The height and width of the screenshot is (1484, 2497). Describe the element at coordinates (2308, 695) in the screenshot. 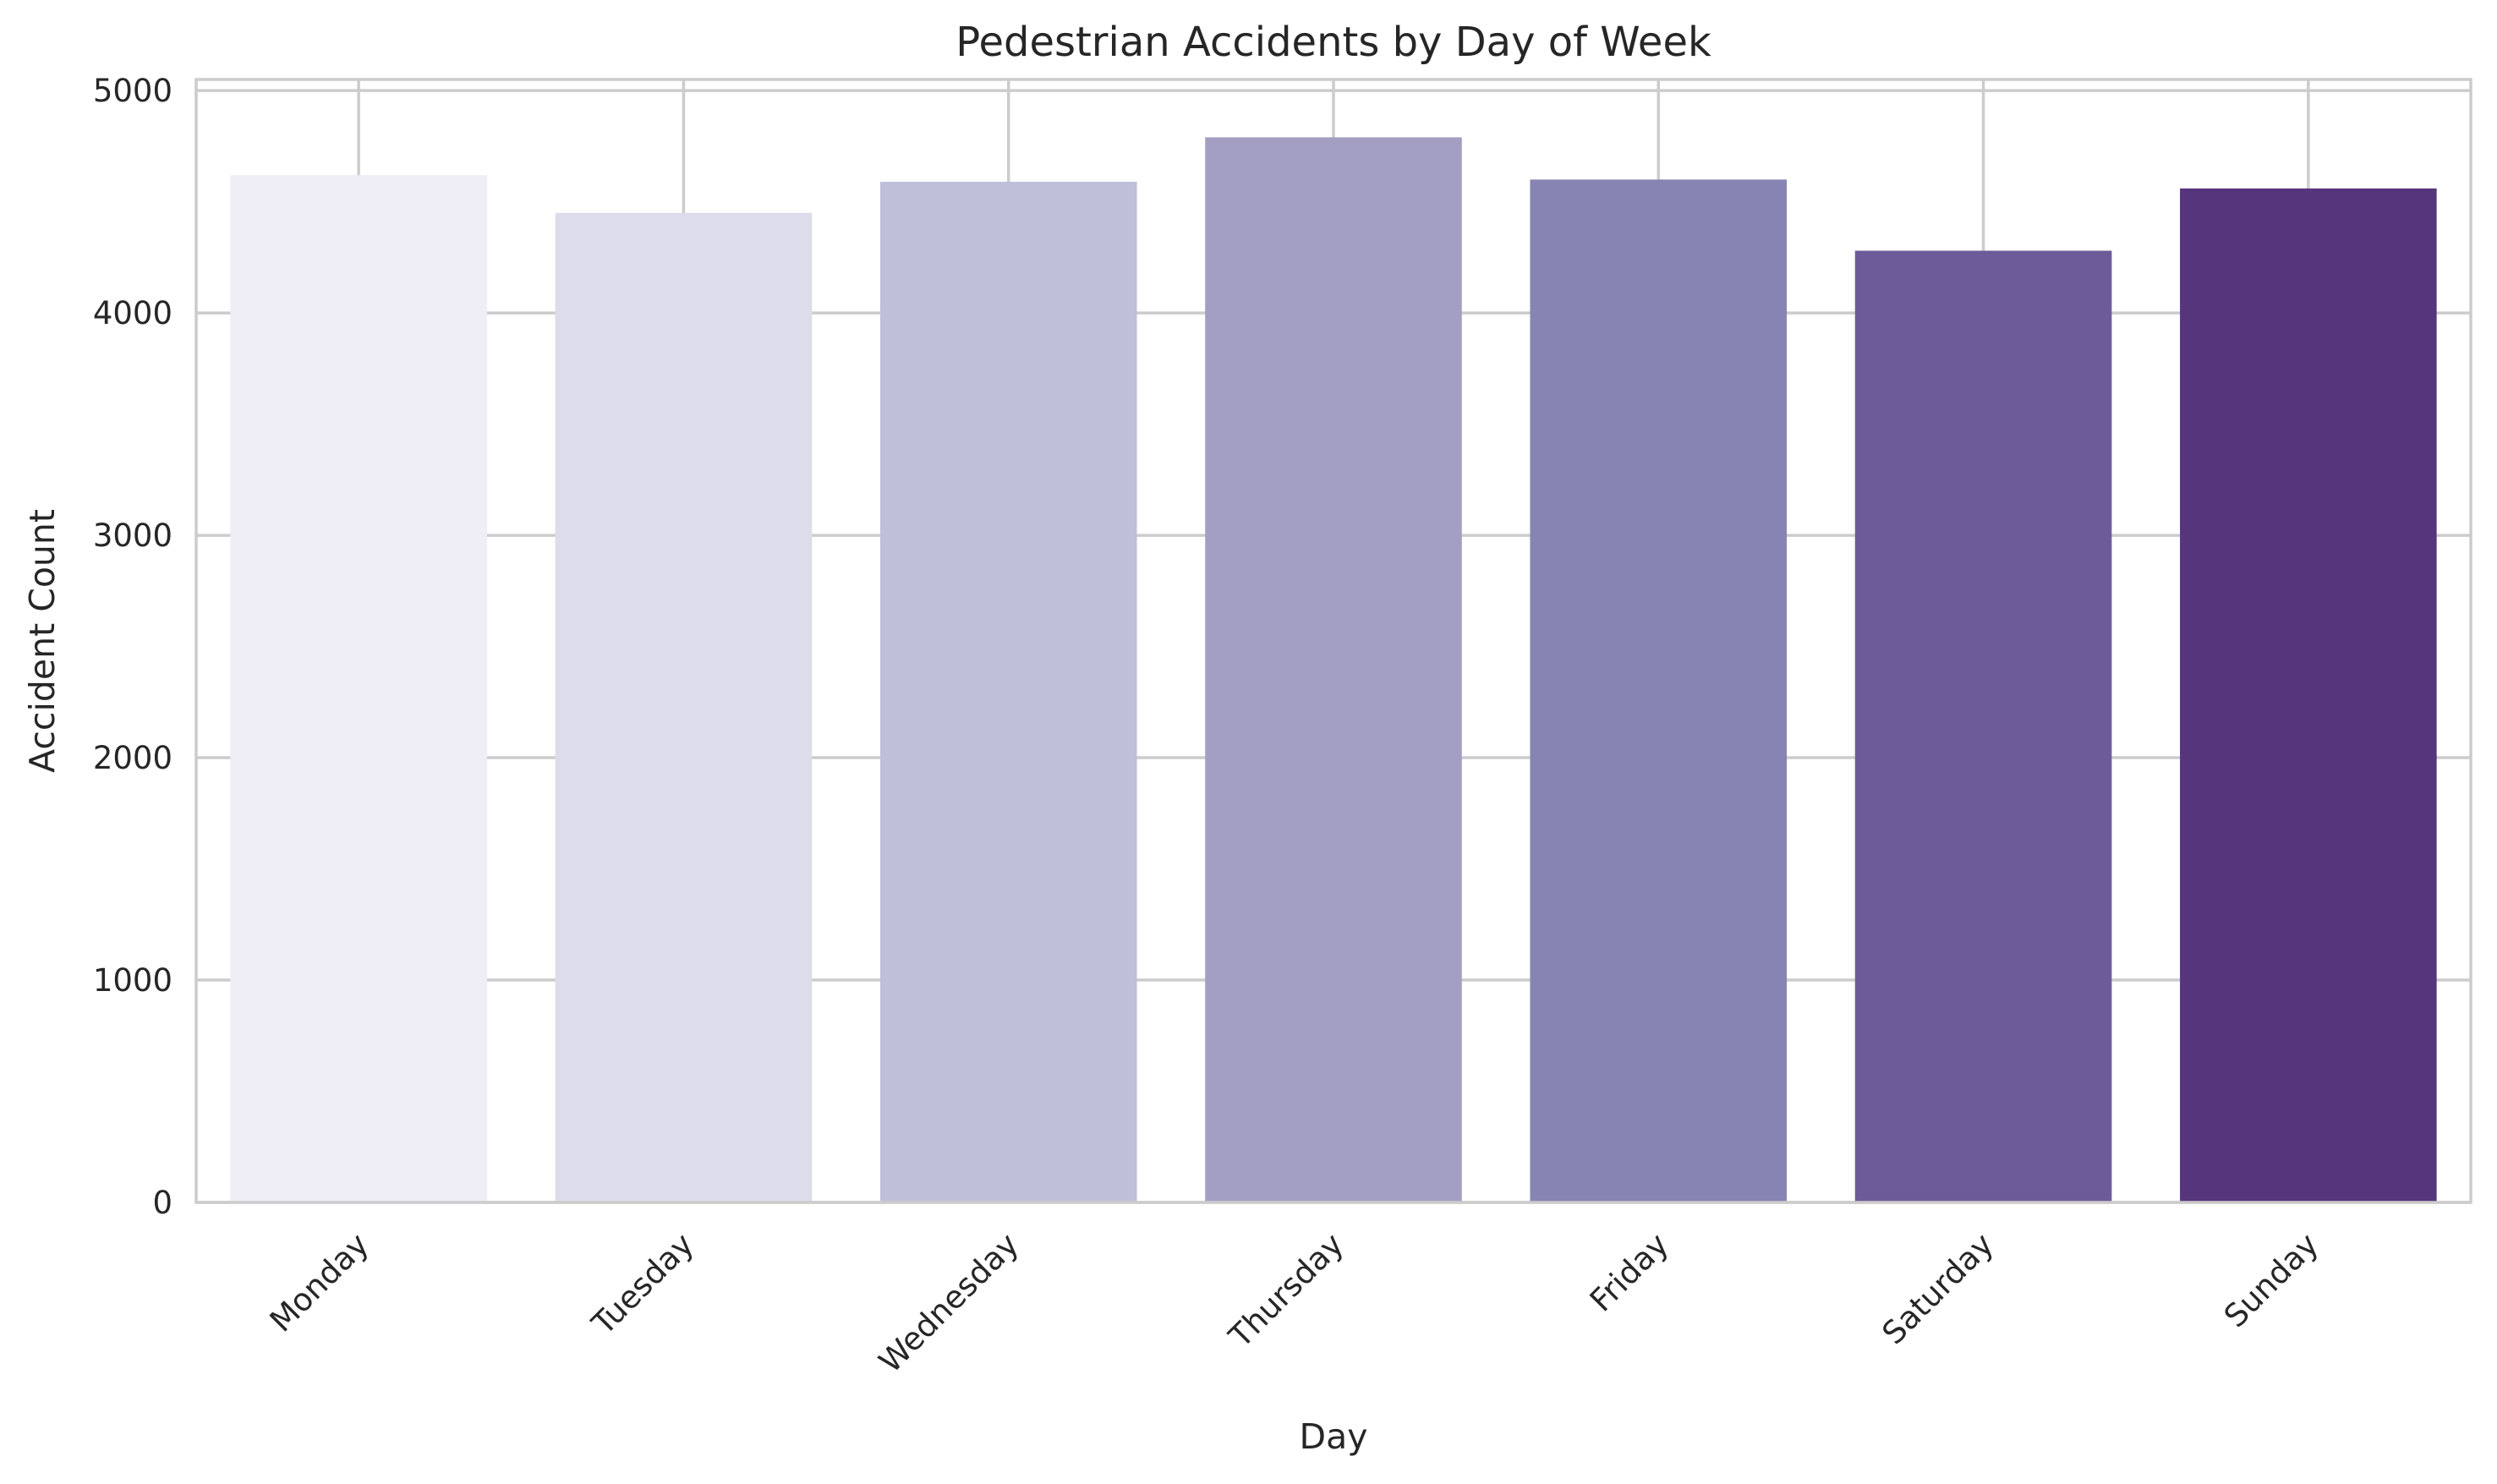

I see `bar-sunday` at that location.